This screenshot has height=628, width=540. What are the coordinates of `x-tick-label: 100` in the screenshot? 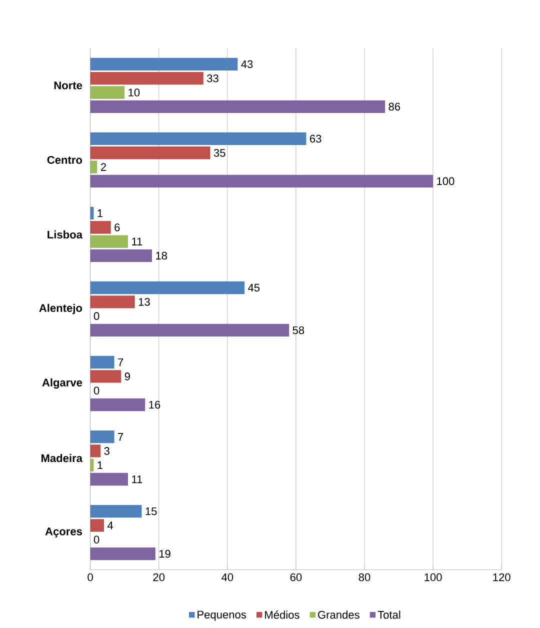 It's located at (433, 577).